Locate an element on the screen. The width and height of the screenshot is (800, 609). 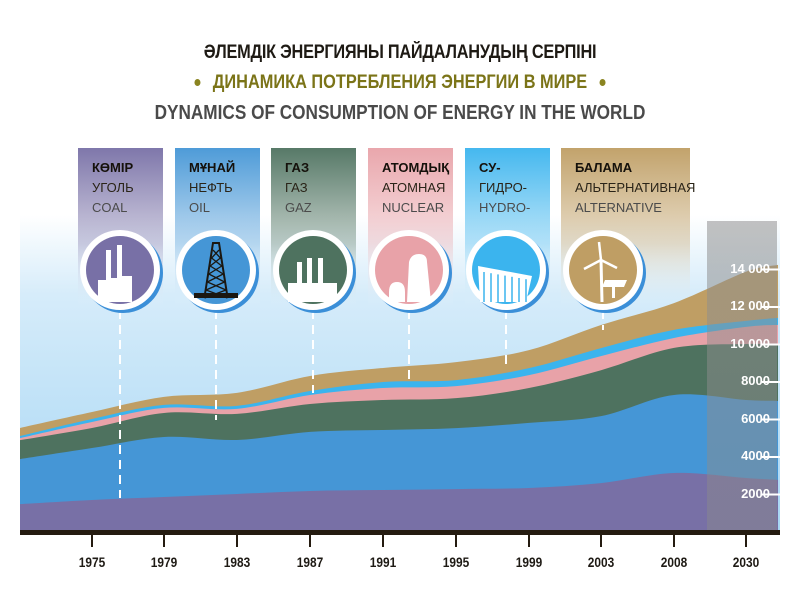
legend-label-en: GAZ is located at coordinates (298, 207).